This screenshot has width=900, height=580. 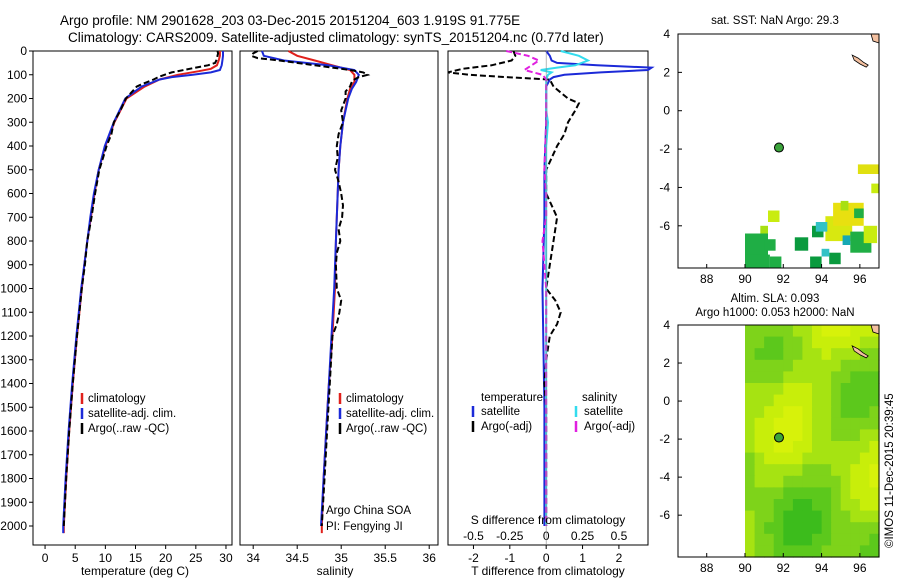 I want to click on island-shape, so click(x=860, y=61).